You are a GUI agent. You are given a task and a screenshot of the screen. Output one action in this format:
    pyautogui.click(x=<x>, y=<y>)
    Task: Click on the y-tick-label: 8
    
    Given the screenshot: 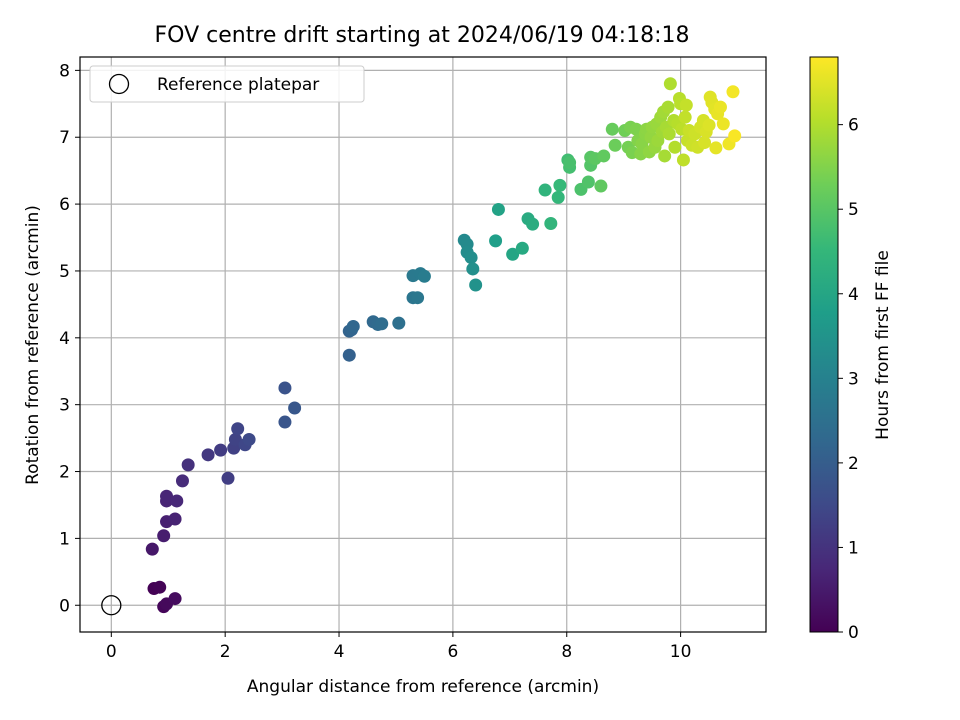 What is the action you would take?
    pyautogui.click(x=64, y=71)
    